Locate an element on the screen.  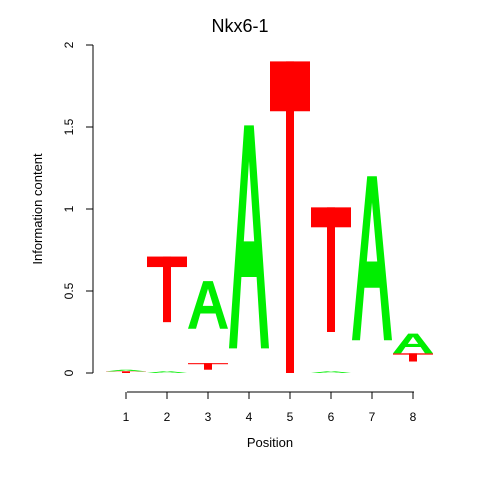
y-tick-label: 0.5 is located at coordinates (69, 290).